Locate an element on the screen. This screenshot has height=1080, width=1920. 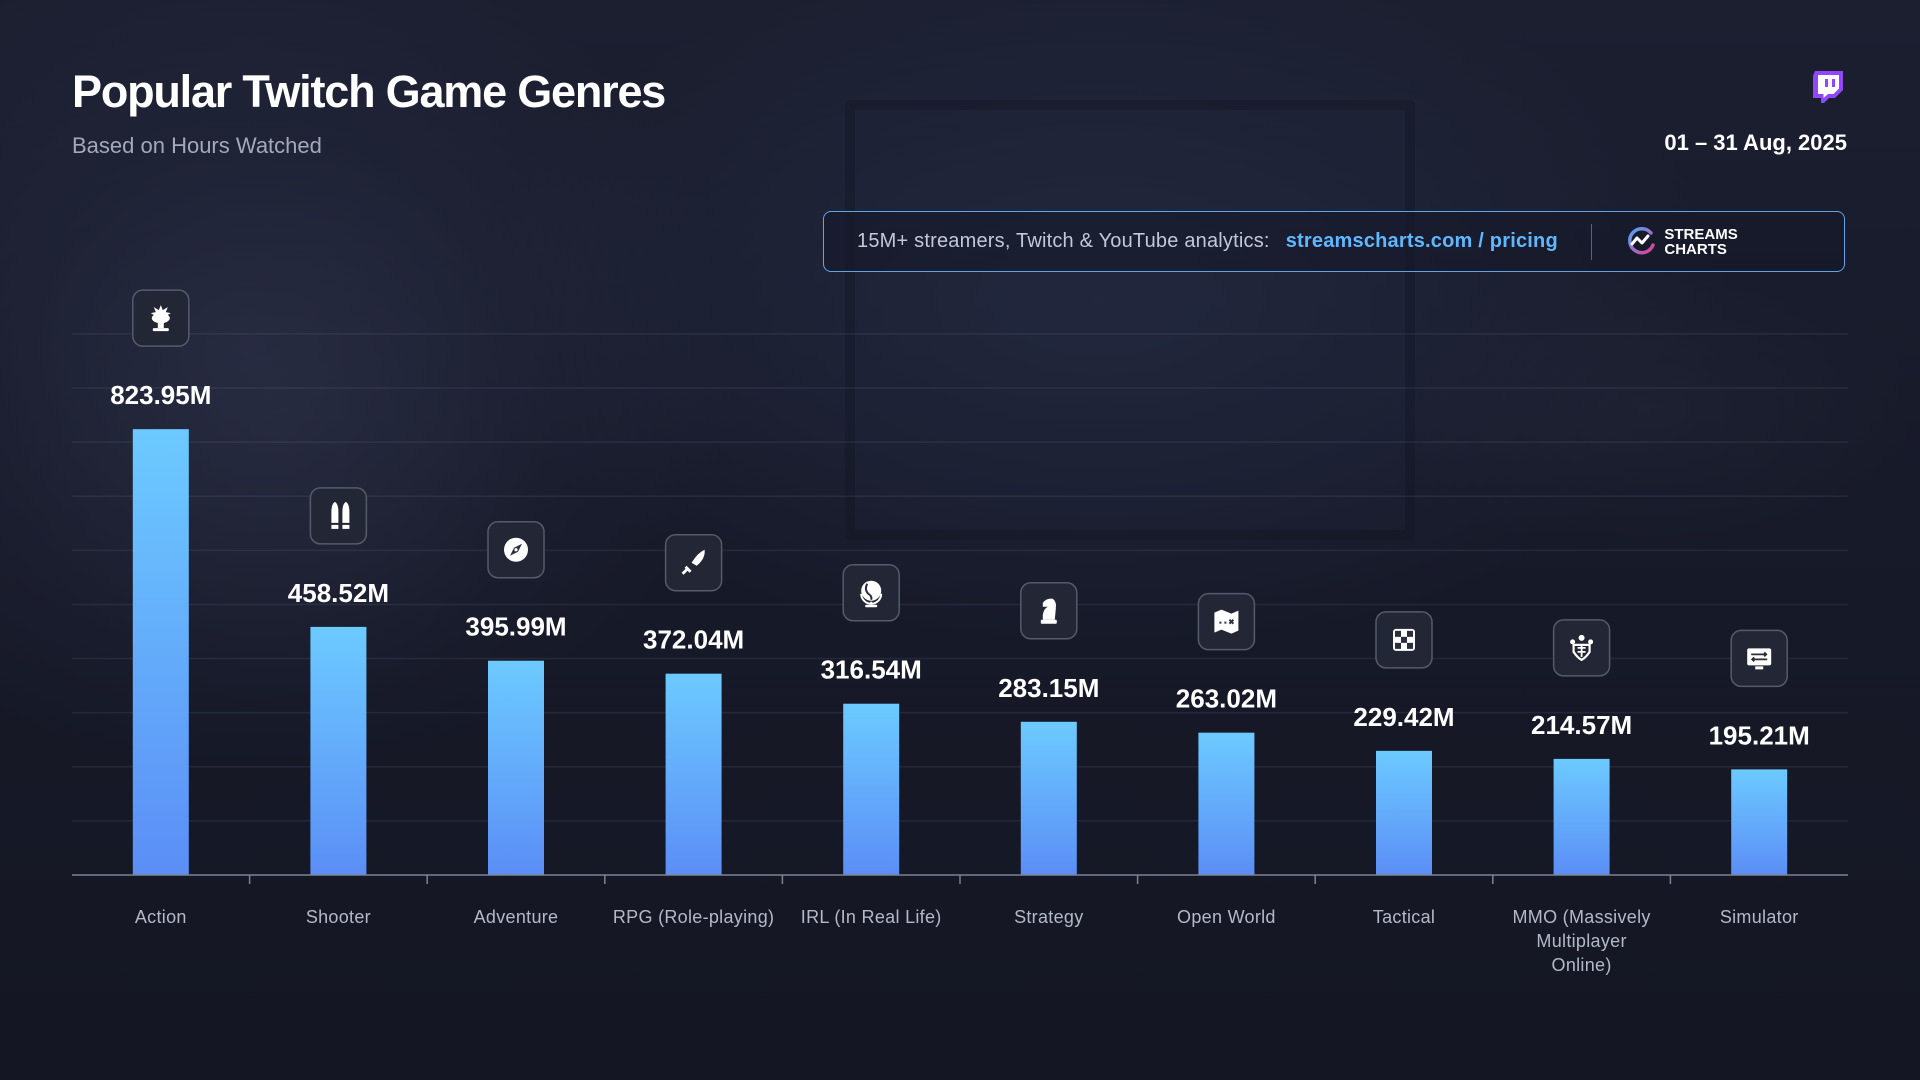
compass-icon is located at coordinates (516, 549).